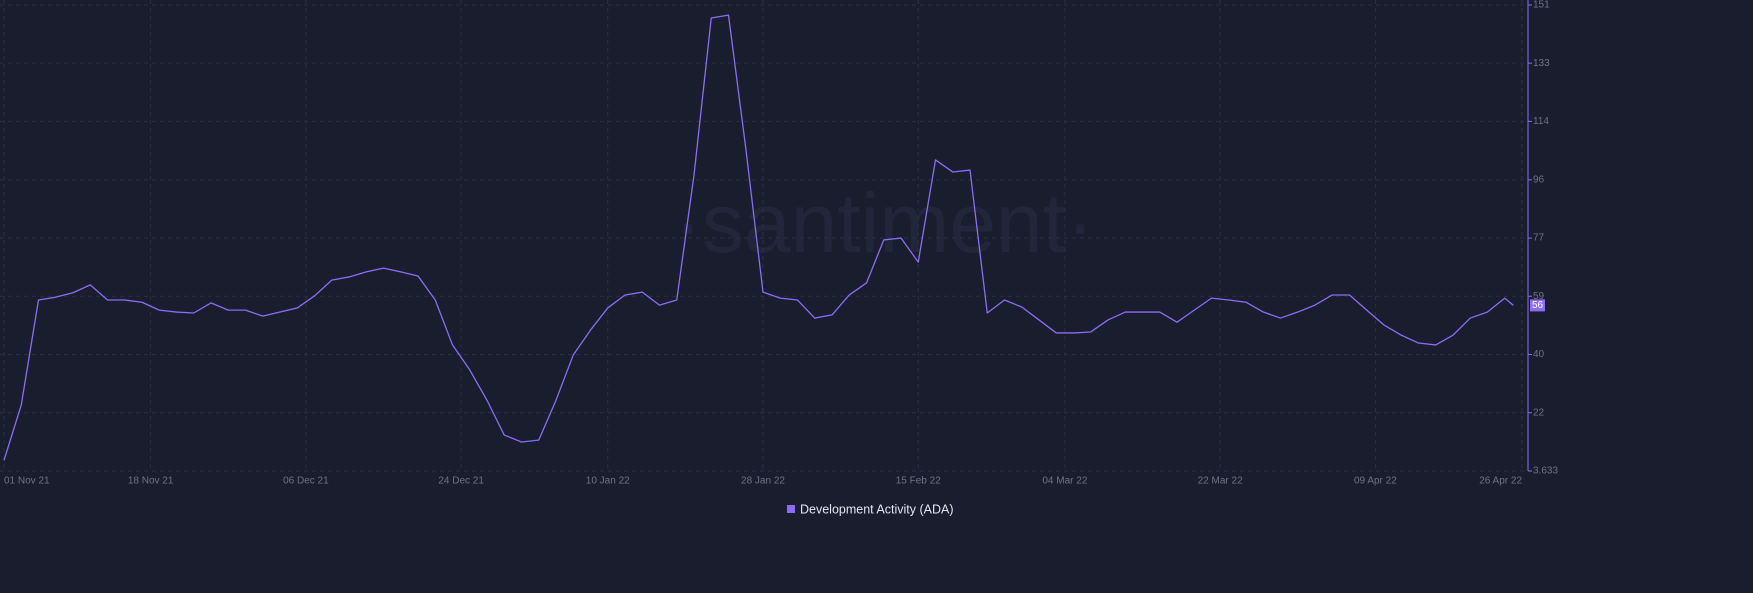  What do you see at coordinates (27, 481) in the screenshot?
I see `x-tick-label: 01 Nov 21` at bounding box center [27, 481].